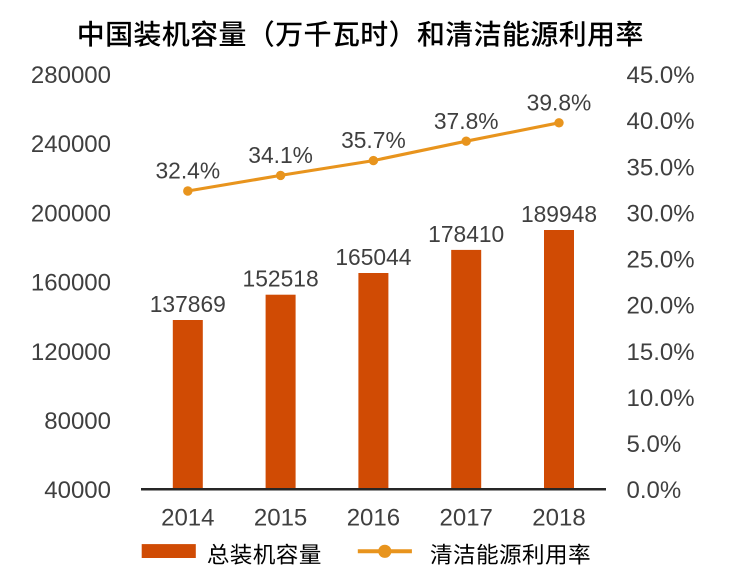 This screenshot has width=731, height=582. Describe the element at coordinates (661, 167) in the screenshot. I see `svg-text: 35.0%` at that location.